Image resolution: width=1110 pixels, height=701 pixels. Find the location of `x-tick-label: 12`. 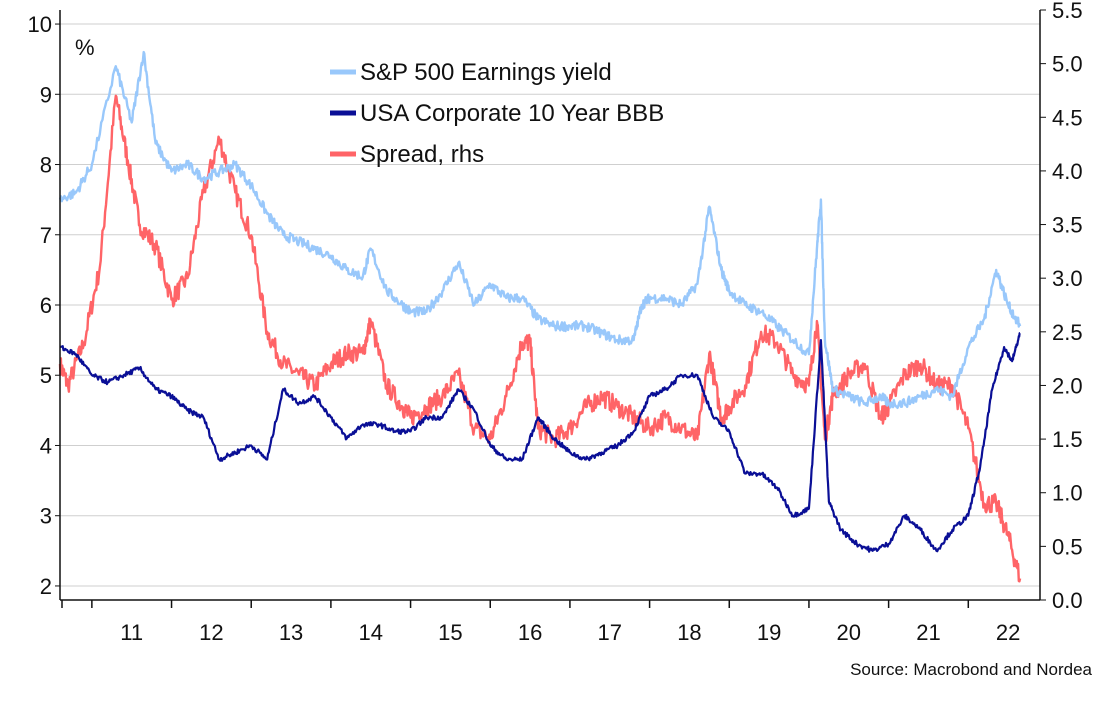

x-tick-label: 12 is located at coordinates (211, 632).